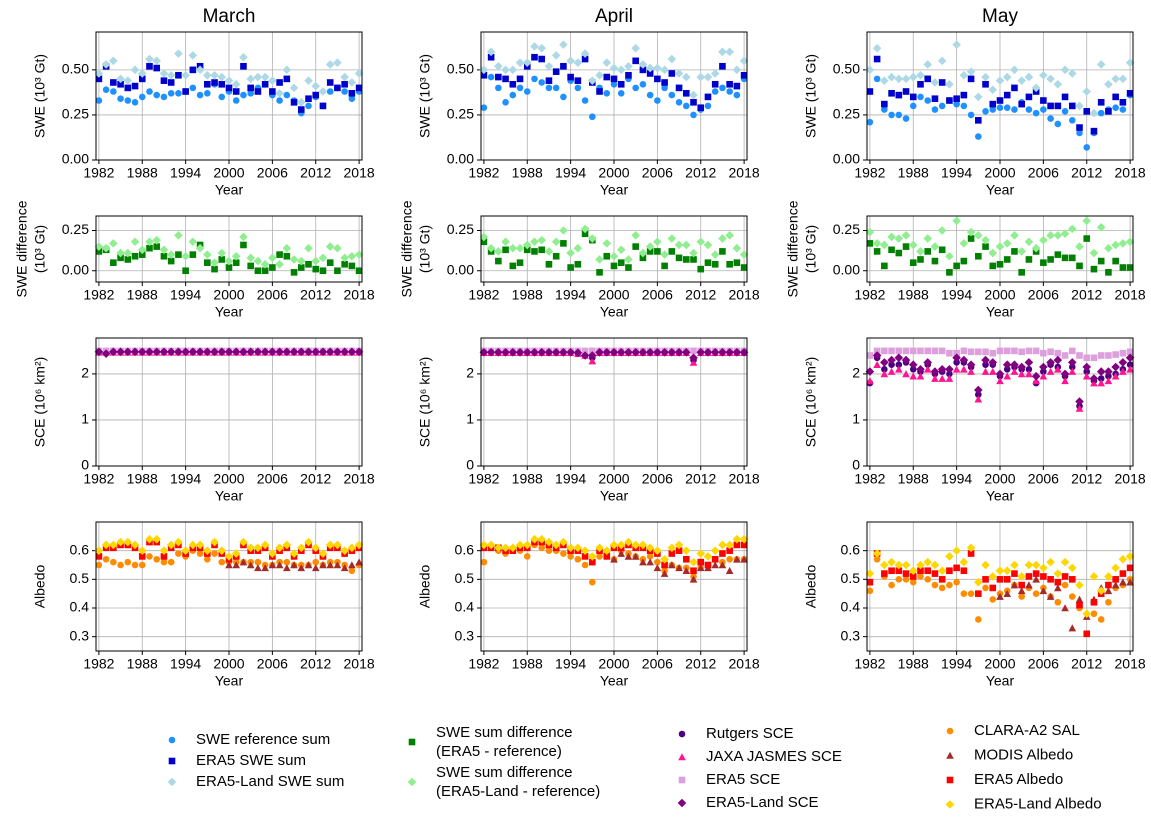 This screenshot has width=1151, height=818. I want to click on y-axis-label: SWE difference, so click(793, 248).